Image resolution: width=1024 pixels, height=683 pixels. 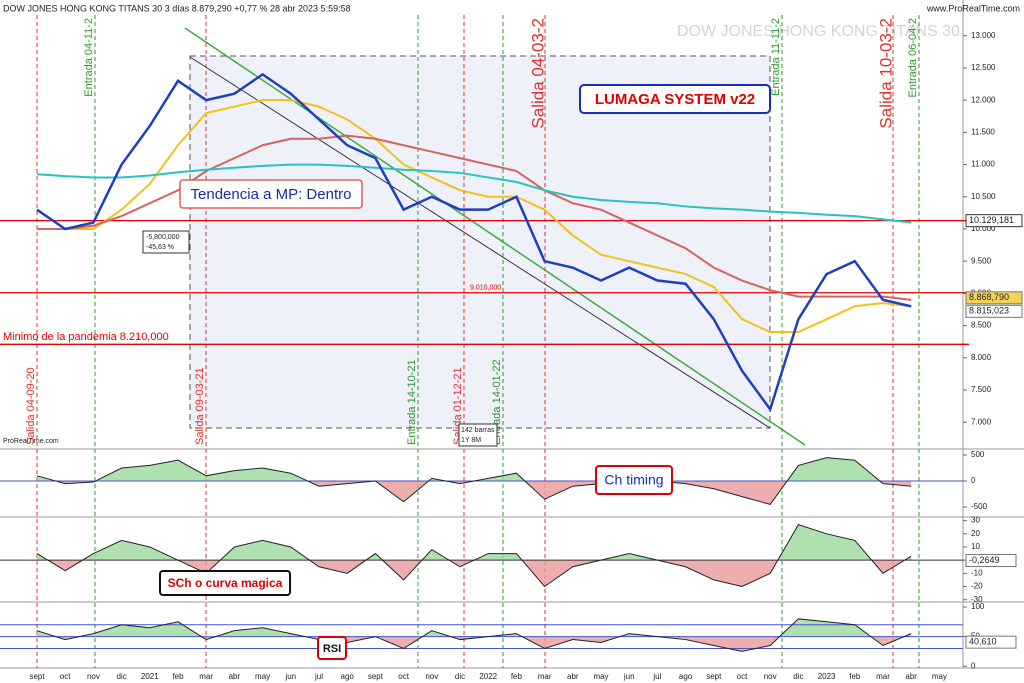 What do you see at coordinates (31, 406) in the screenshot?
I see `event-label: Salida 04-09-20` at bounding box center [31, 406].